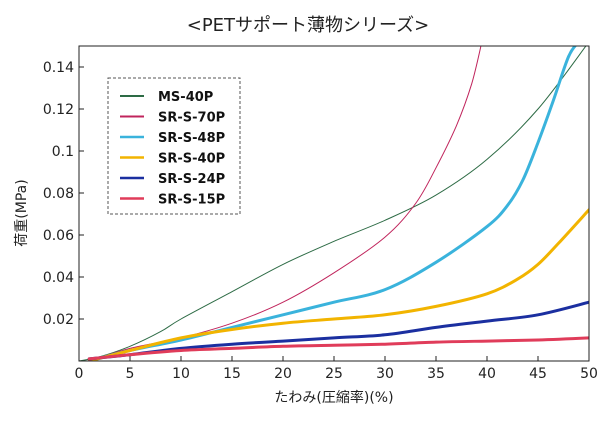 This screenshot has height=424, width=616. I want to click on legend-box, so click(174, 146).